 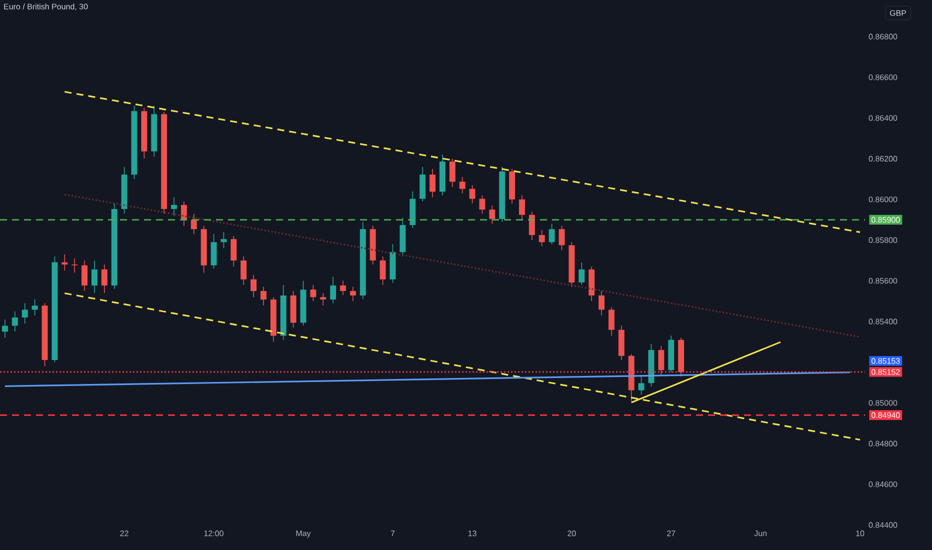 What do you see at coordinates (883, 403) in the screenshot?
I see `y-tick-label: 0.85000` at bounding box center [883, 403].